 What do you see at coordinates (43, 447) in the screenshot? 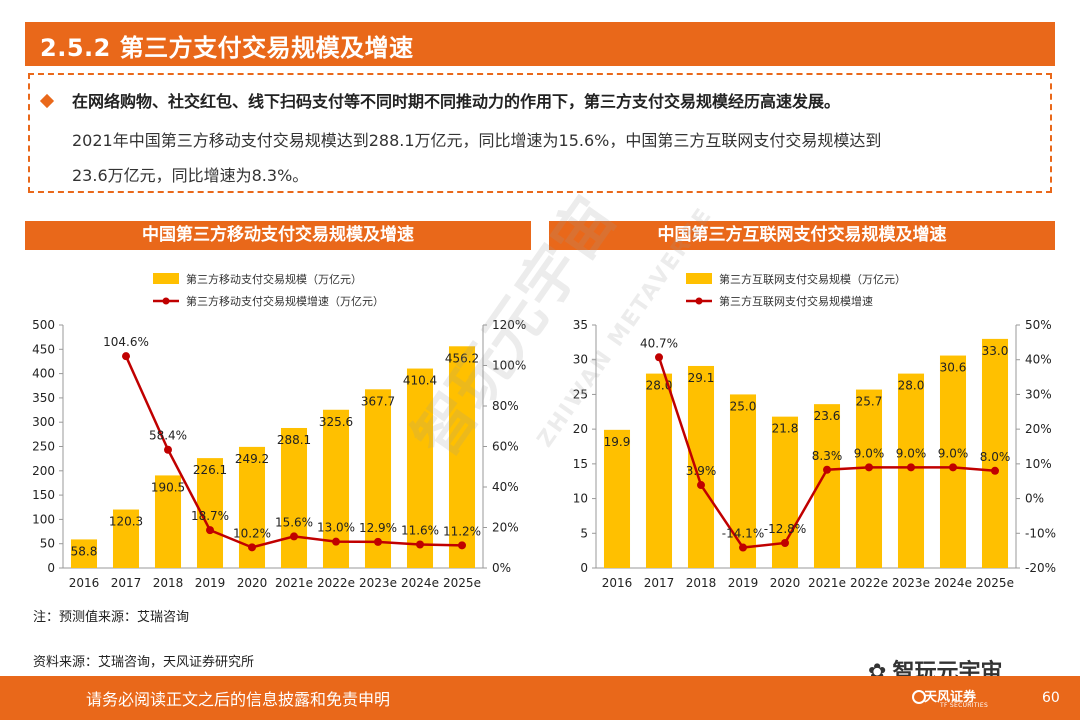
I see `y-left-tick-label: 250` at bounding box center [43, 447].